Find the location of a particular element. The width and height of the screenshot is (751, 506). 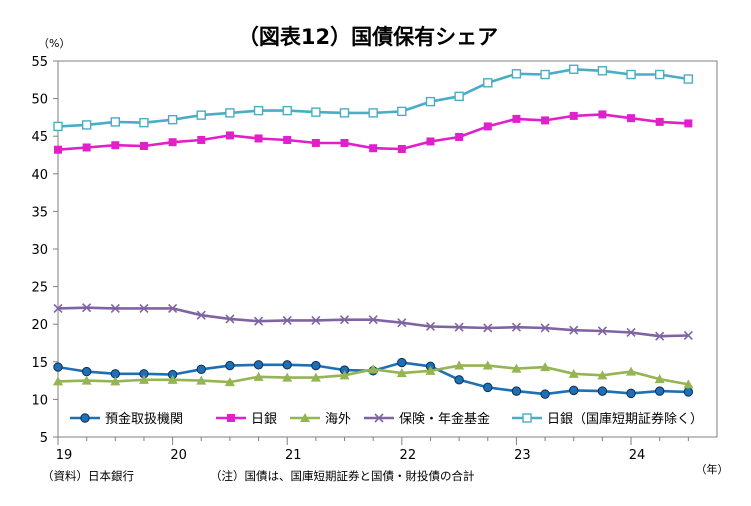

x-axis-unit: （年） is located at coordinates (712, 469).